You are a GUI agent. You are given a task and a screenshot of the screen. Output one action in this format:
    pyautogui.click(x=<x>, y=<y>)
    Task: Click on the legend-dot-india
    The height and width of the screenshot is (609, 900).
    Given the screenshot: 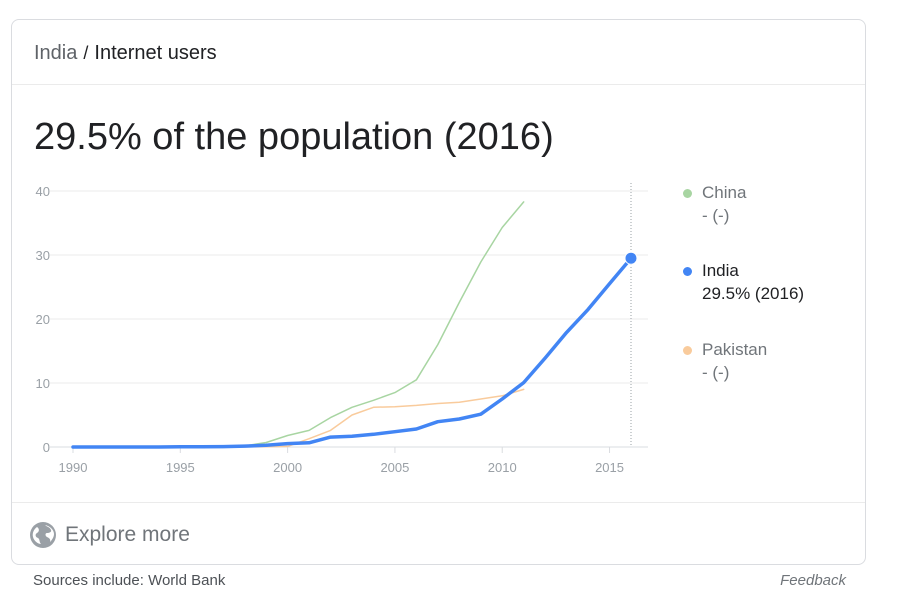 What is the action you would take?
    pyautogui.click(x=687, y=271)
    